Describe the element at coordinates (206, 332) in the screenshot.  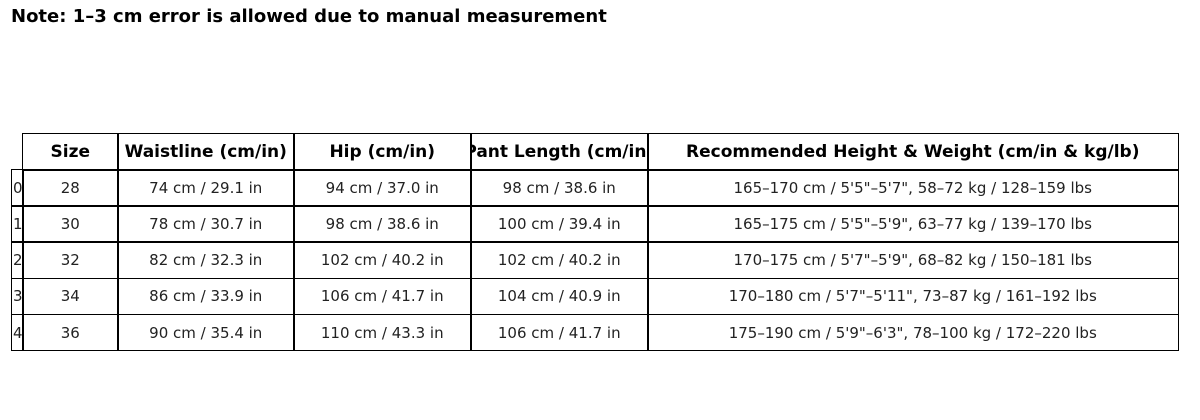
I see `table-cell: 90 cm / 35.4 in` at that location.